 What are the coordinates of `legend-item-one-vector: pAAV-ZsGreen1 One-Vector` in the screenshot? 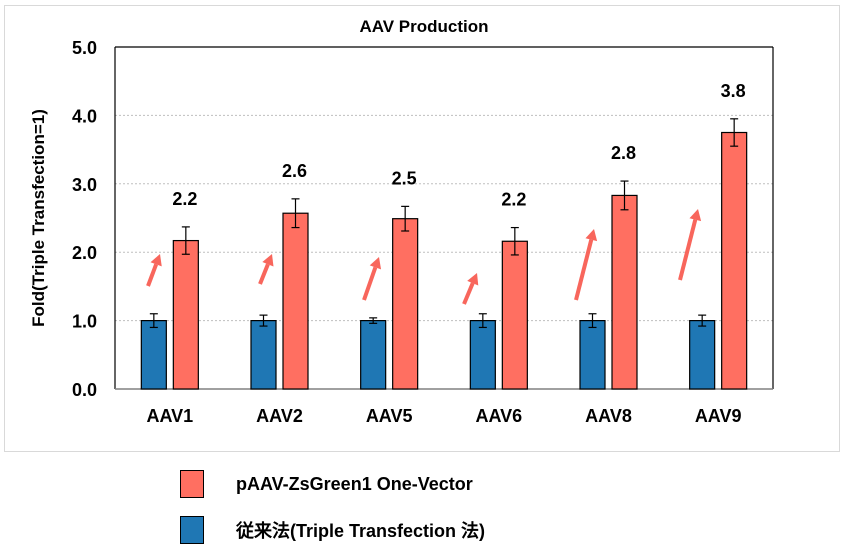 It's located at (326, 484).